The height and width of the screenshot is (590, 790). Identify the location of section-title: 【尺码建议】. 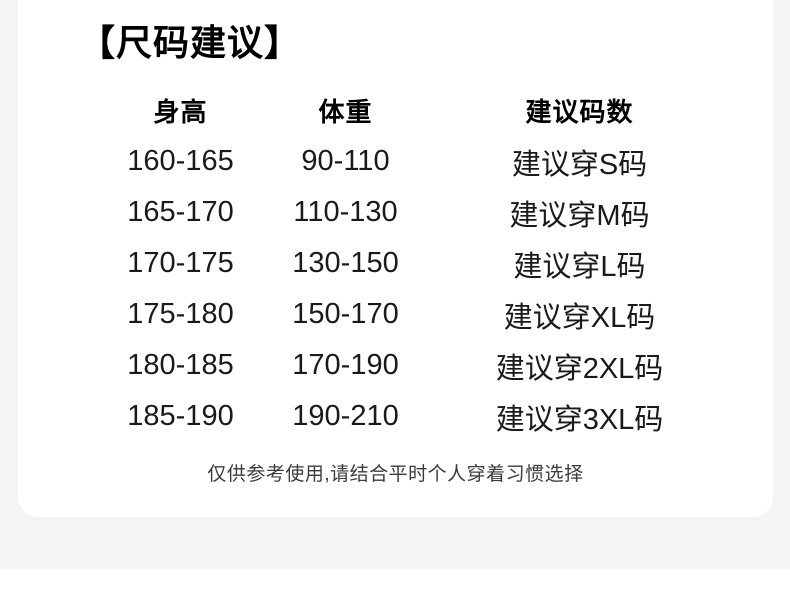
(190, 42).